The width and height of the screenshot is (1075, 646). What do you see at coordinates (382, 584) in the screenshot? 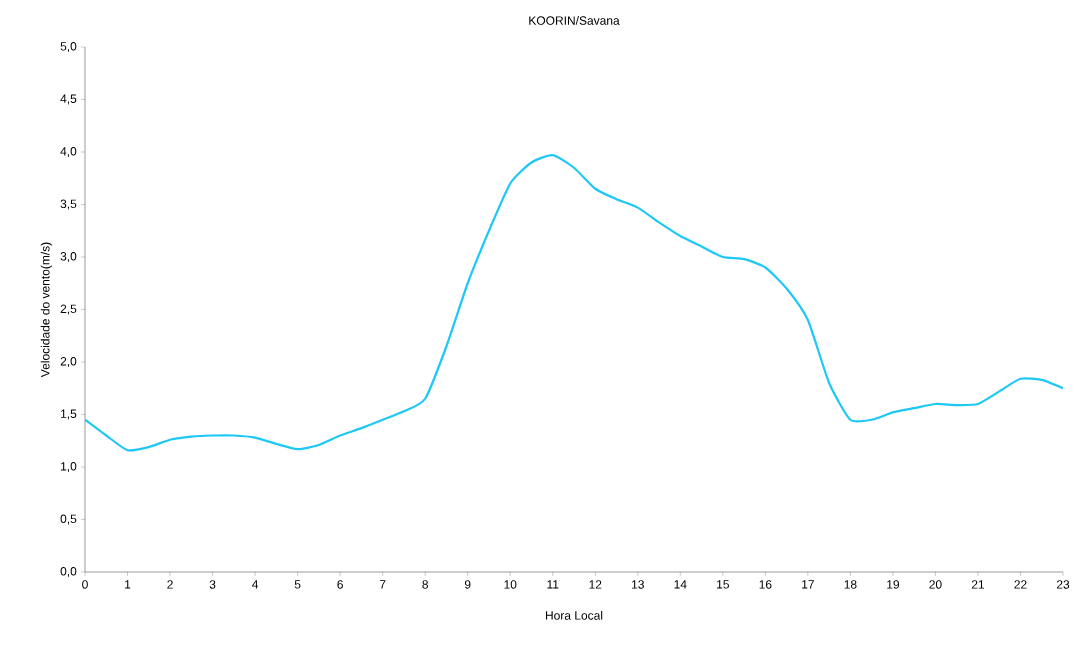
I see `x-tick-label: 7` at bounding box center [382, 584].